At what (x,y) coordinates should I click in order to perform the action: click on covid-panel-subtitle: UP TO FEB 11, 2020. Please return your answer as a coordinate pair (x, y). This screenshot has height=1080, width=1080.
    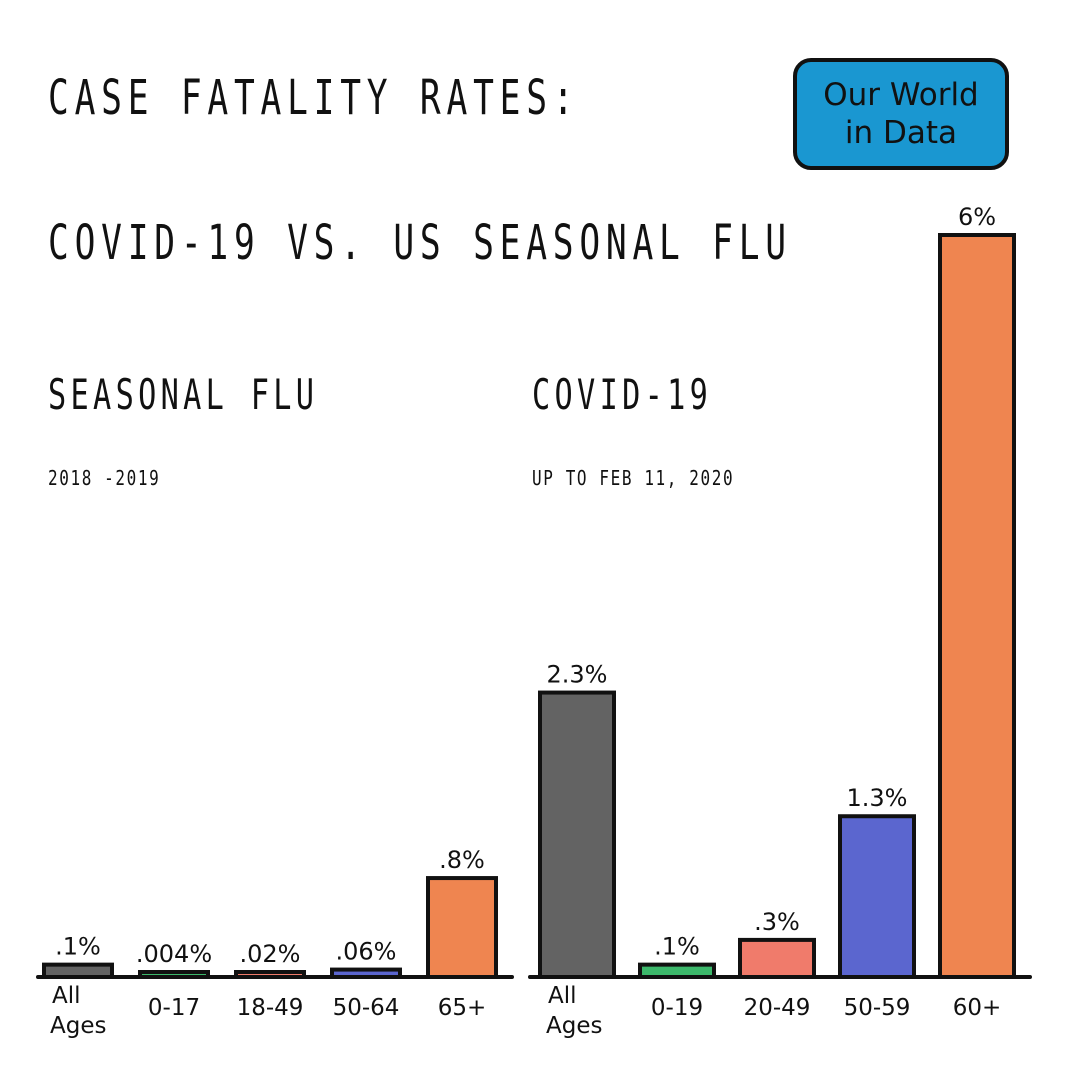
    Looking at the image, I should click on (633, 478).